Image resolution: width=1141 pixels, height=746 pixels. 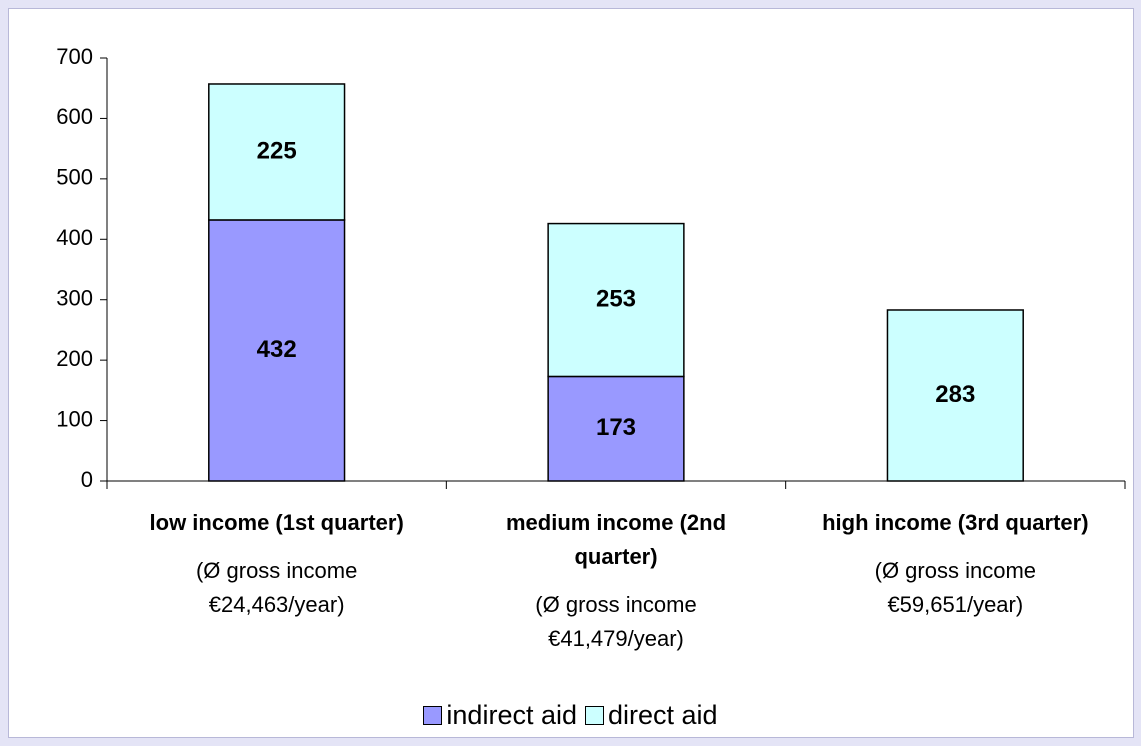 I want to click on legend-item: indirect aid, so click(x=500, y=715).